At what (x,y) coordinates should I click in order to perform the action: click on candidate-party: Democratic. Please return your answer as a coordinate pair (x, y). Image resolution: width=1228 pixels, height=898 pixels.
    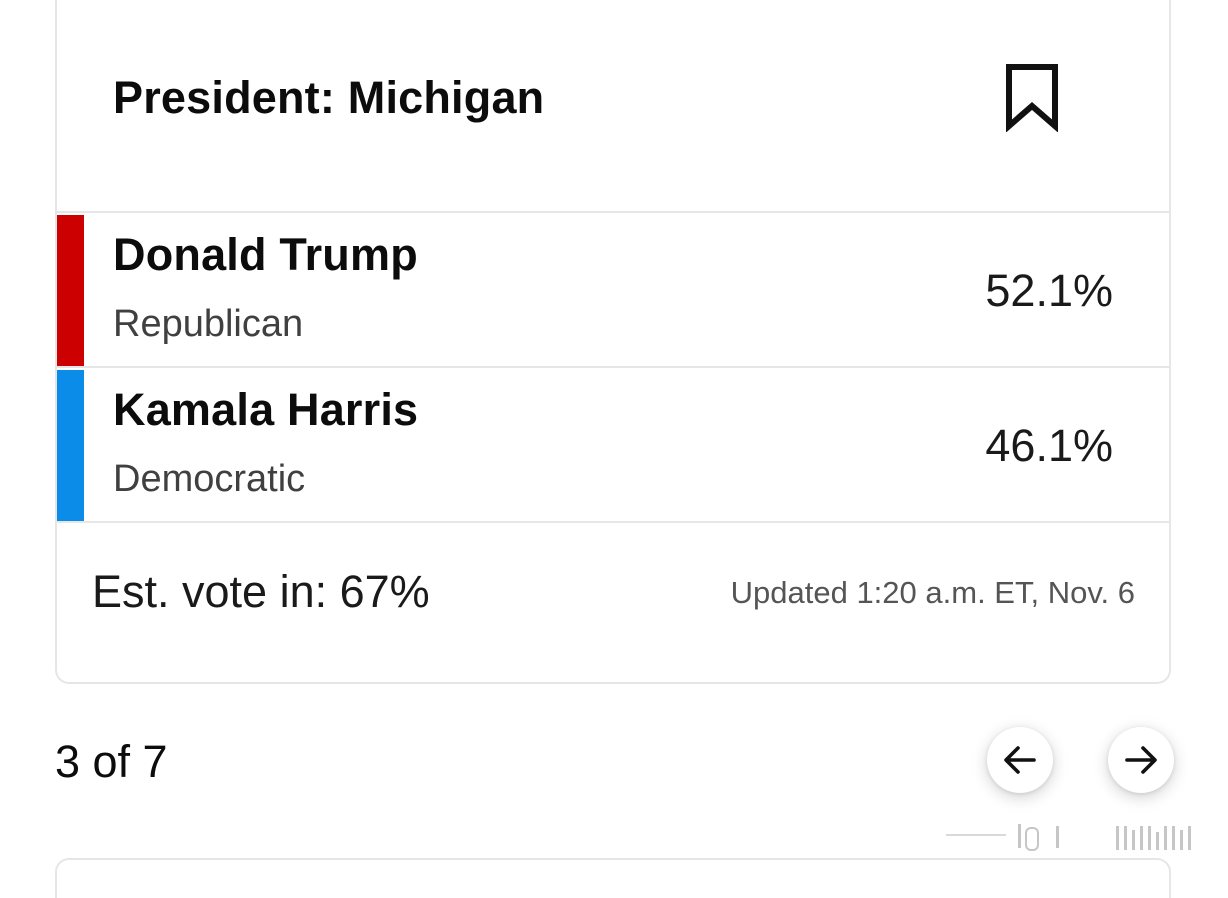
    Looking at the image, I should click on (209, 479).